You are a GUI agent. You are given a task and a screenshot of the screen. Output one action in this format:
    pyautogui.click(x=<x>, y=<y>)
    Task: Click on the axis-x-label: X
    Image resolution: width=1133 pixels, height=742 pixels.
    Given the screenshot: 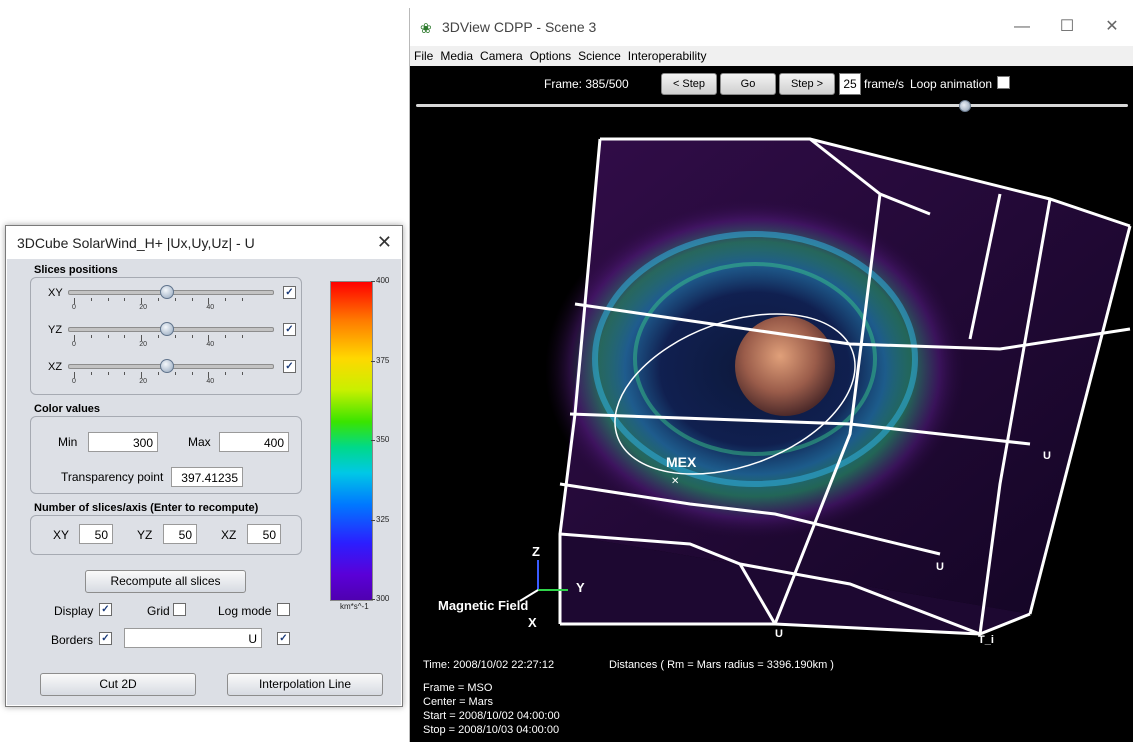 What is the action you would take?
    pyautogui.click(x=532, y=622)
    